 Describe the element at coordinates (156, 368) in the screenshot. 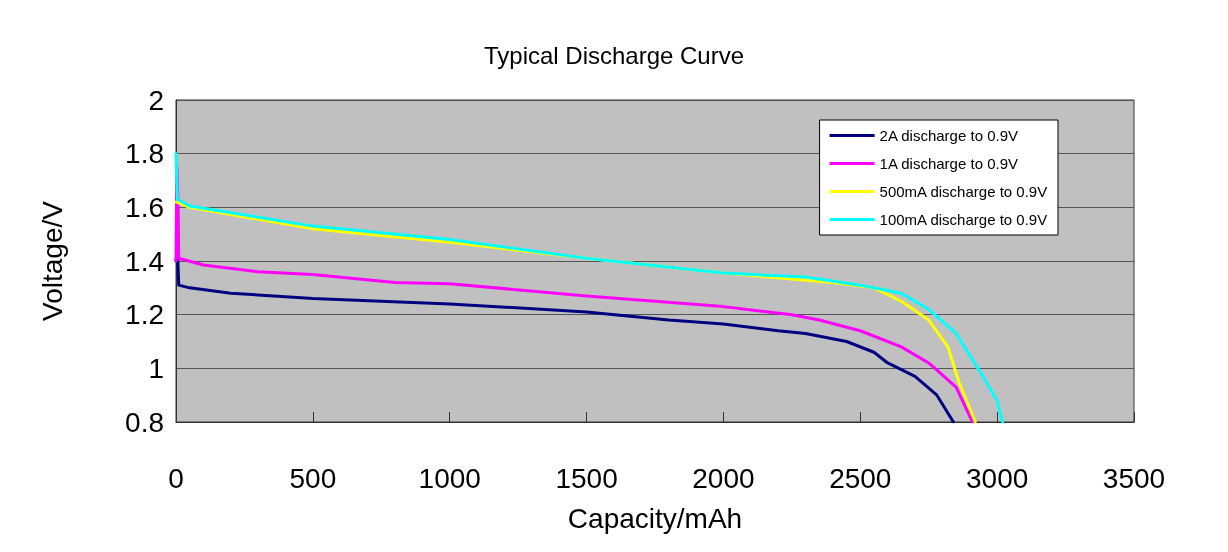

I see `y-tick-label: 1` at that location.